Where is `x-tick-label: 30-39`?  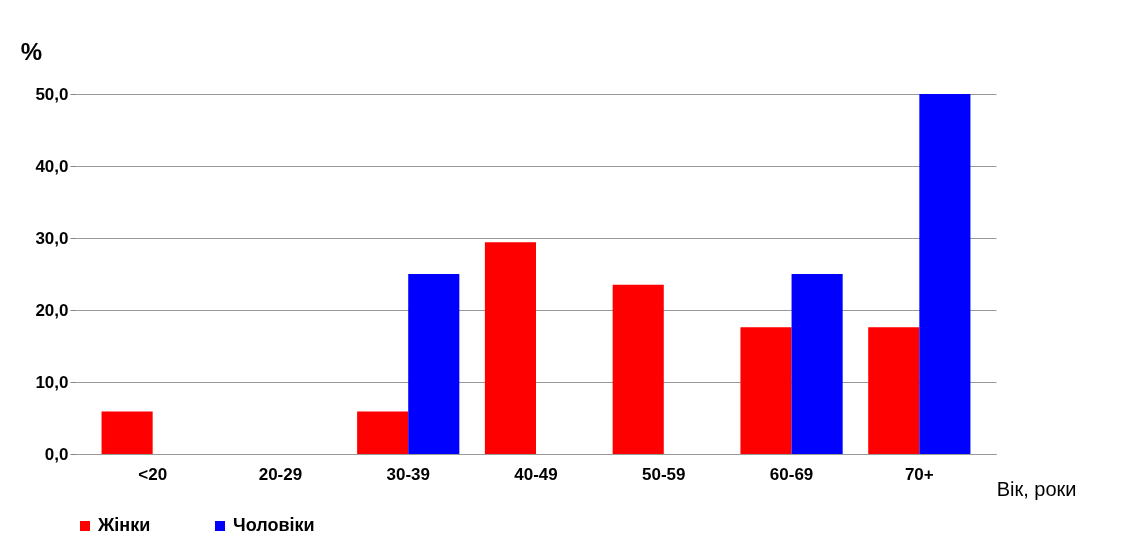 x-tick-label: 30-39 is located at coordinates (408, 474).